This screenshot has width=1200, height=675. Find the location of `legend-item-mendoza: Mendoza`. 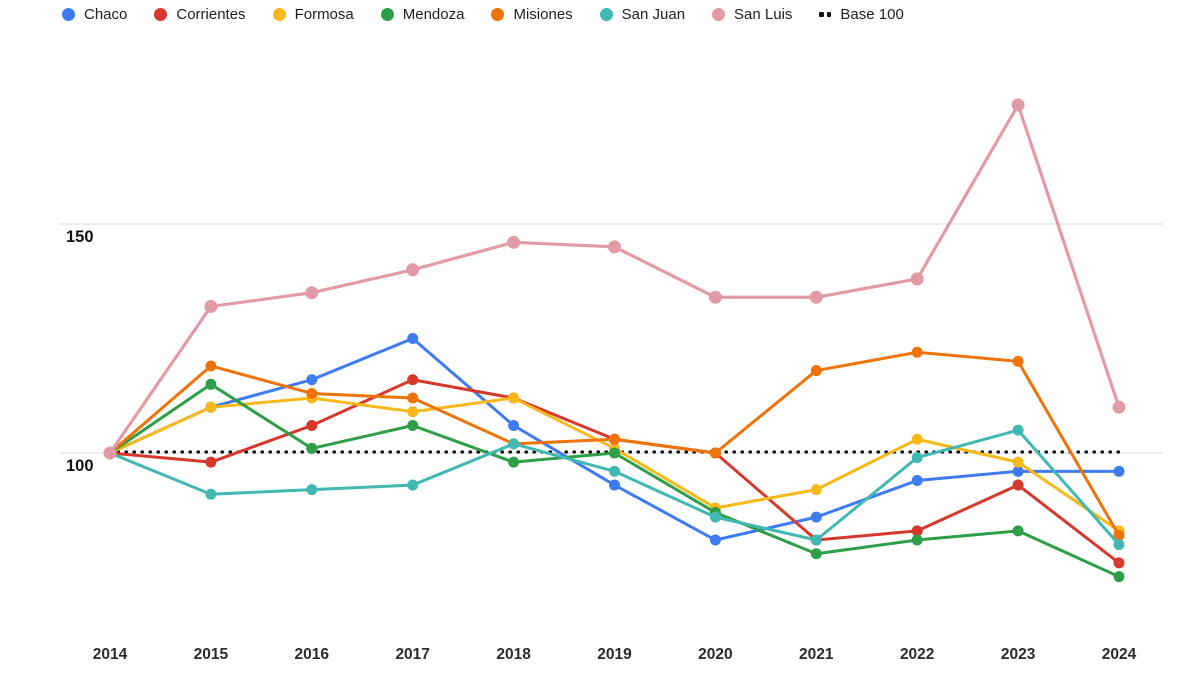

legend-item-mendoza: Mendoza is located at coordinates (422, 14).